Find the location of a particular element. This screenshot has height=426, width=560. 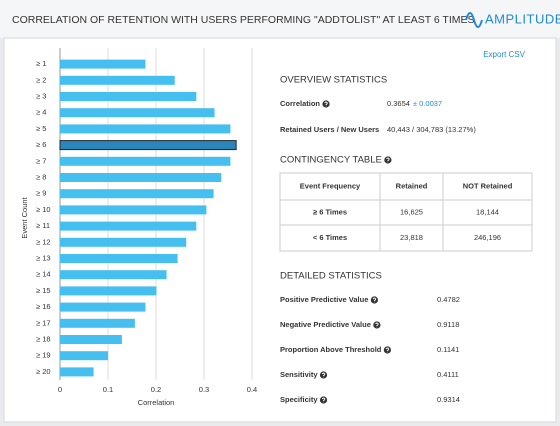

y-axis-label: Event Count is located at coordinates (24, 217).